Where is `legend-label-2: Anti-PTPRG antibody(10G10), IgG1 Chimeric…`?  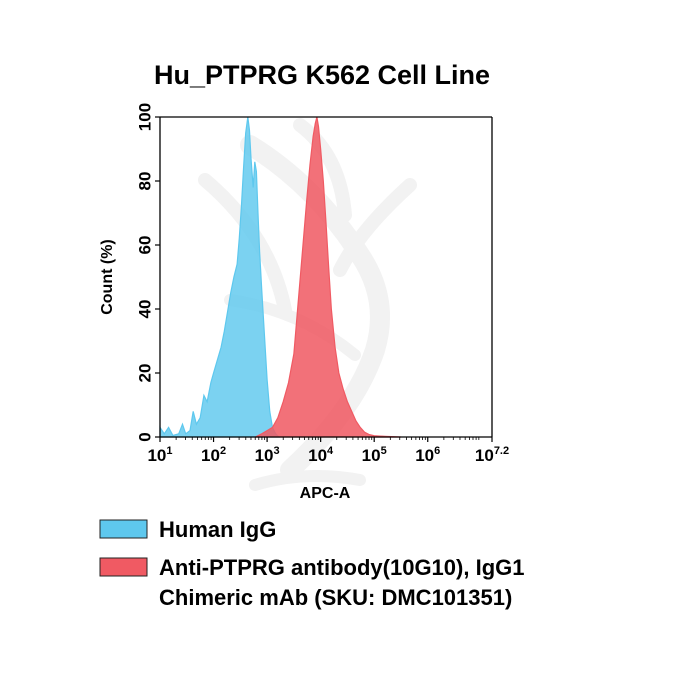
legend-label-2: Anti-PTPRG antibody(10G10), IgG1 Chimeric… is located at coordinates (341, 582).